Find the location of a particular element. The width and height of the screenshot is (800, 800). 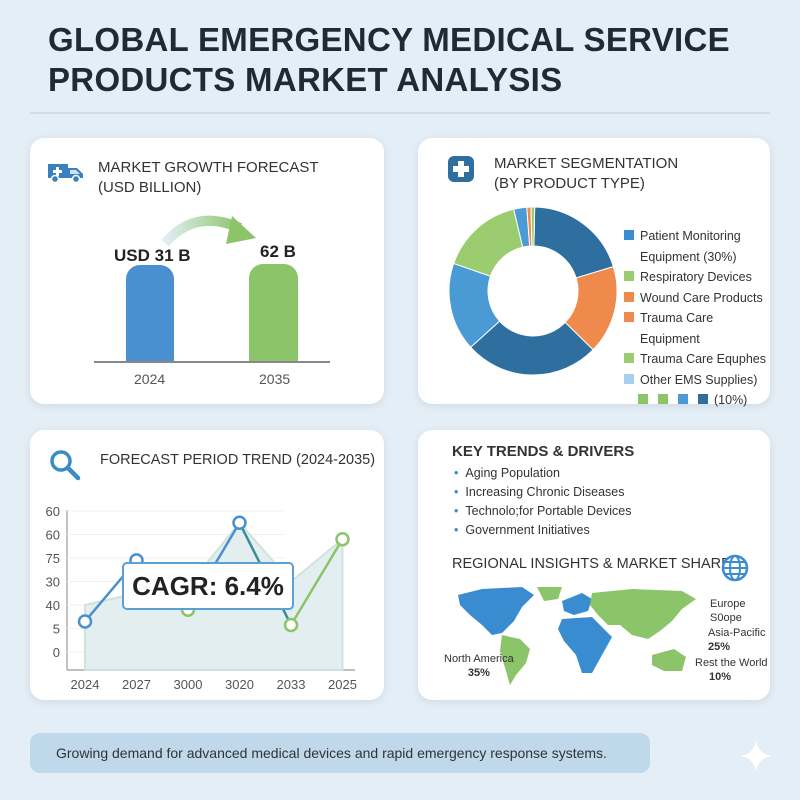

x-tick-label: 2033 is located at coordinates (291, 684).